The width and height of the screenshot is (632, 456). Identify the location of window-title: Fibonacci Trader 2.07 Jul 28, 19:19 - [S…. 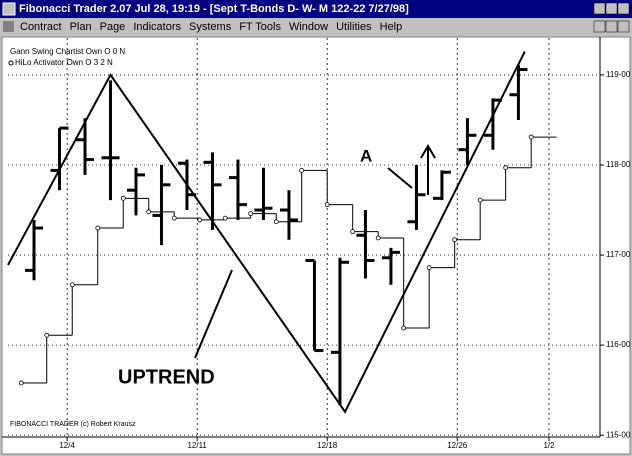
(214, 9).